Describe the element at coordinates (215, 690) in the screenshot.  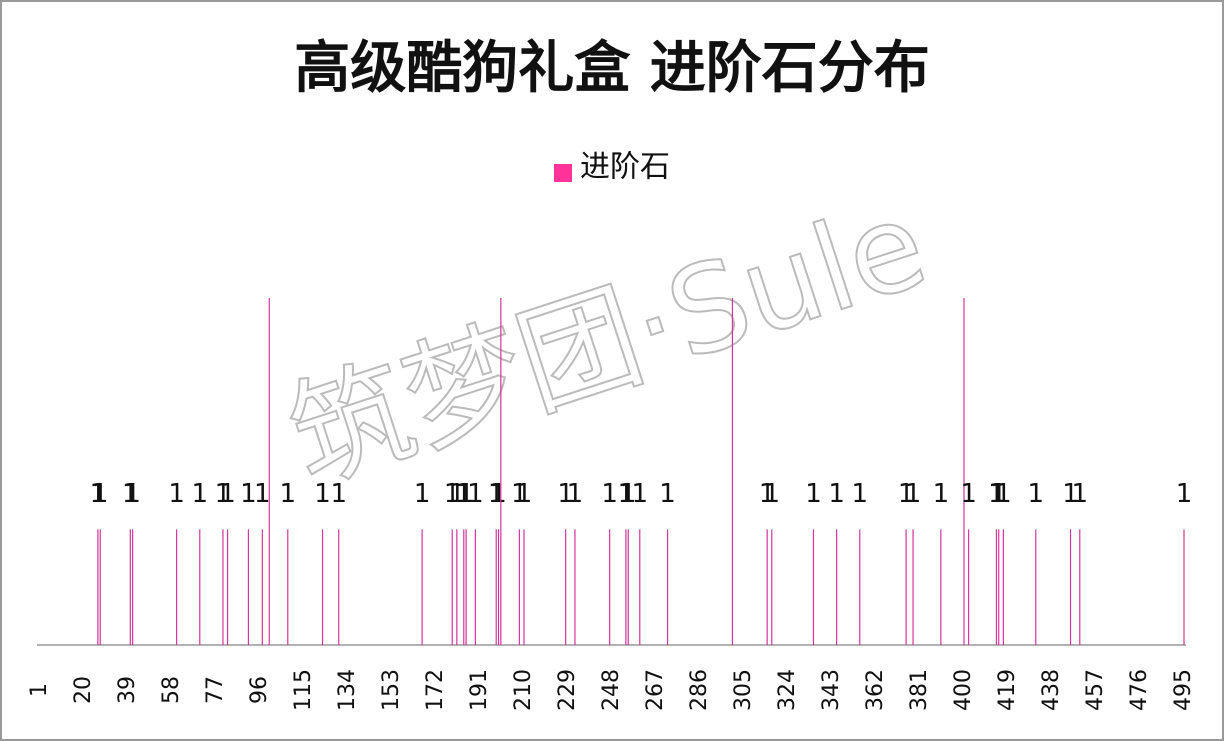
I see `x-tick-label: 77` at that location.